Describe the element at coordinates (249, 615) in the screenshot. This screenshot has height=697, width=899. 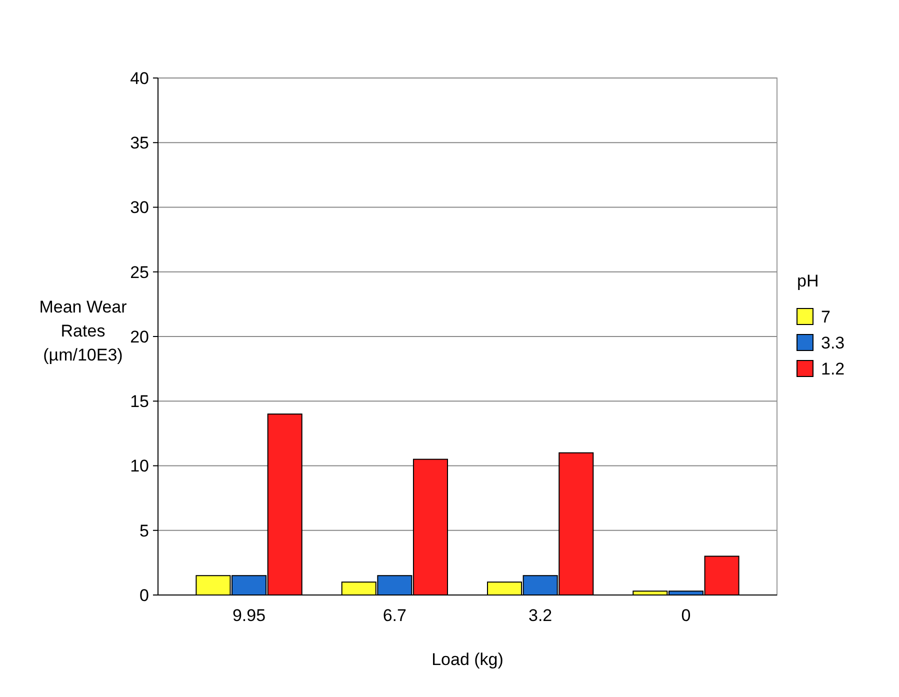
I see `x-tick-label: 9.95` at that location.